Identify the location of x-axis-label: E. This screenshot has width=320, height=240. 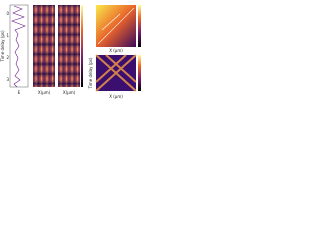
(19, 92).